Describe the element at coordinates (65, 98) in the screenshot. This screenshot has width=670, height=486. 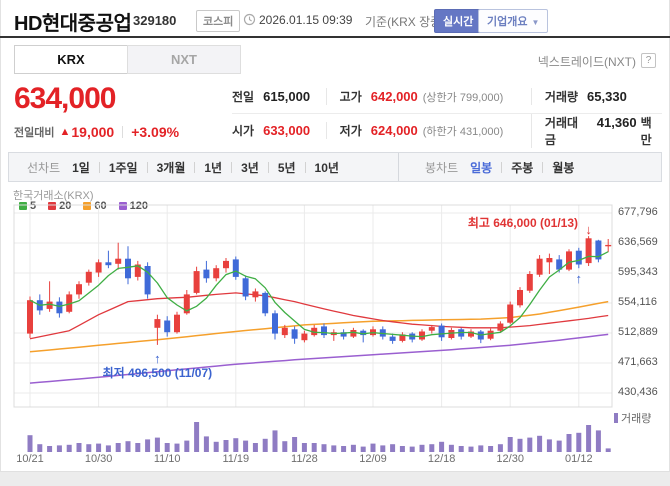
I see `current-price: 634,000` at that location.